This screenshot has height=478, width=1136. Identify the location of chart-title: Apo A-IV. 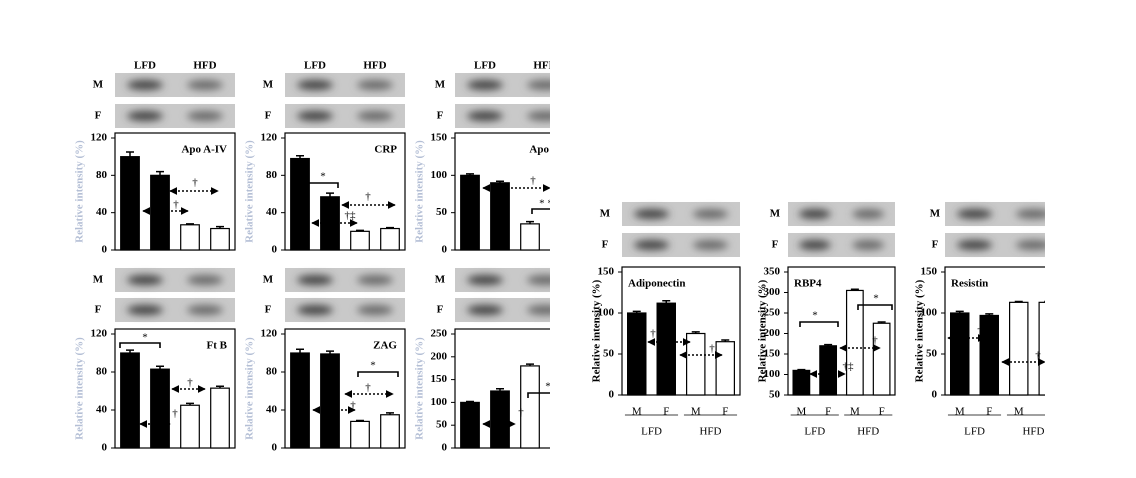
(204, 150).